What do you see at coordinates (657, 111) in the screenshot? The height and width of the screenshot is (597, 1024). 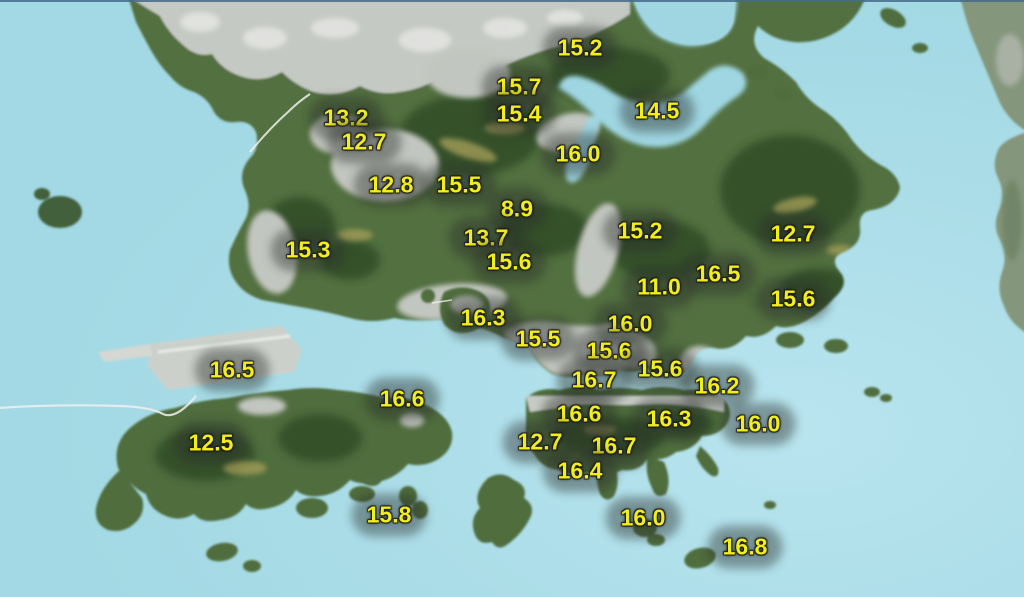 I see `temperature-label: 14.5` at bounding box center [657, 111].